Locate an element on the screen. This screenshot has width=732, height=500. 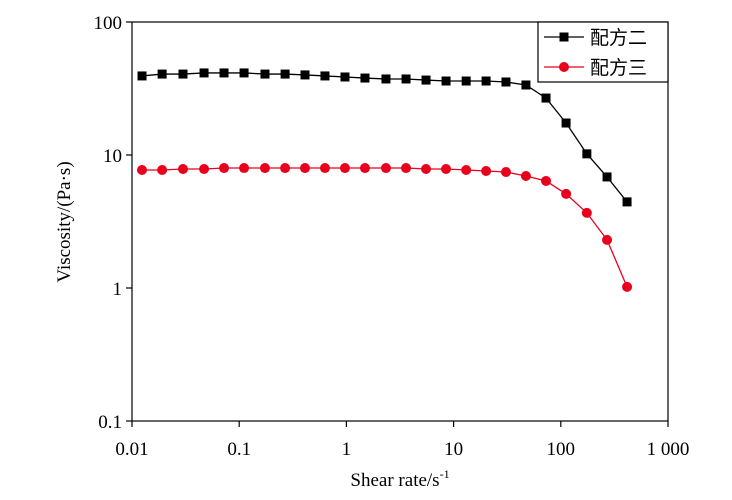
y-axis-label: Viscosity/(Pa·s) is located at coordinates (64, 221).